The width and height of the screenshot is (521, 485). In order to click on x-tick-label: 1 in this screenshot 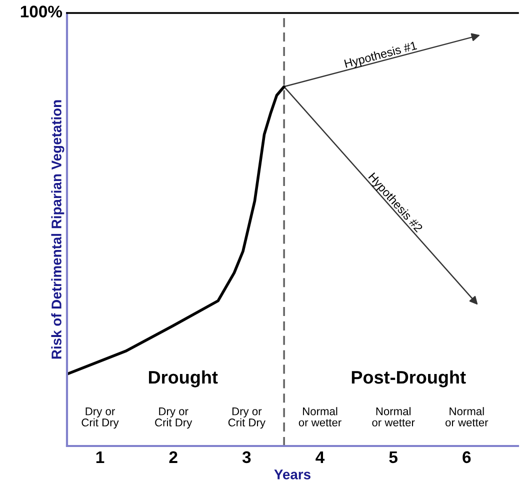, I will do `click(100, 457)`.